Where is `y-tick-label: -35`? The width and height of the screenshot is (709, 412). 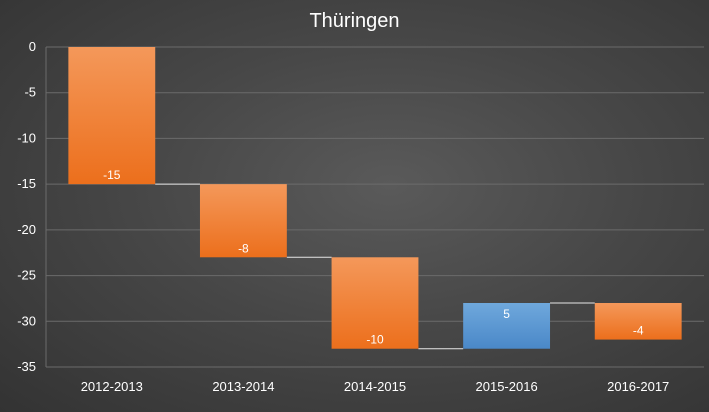 y-tick-label: -35 is located at coordinates (26, 366).